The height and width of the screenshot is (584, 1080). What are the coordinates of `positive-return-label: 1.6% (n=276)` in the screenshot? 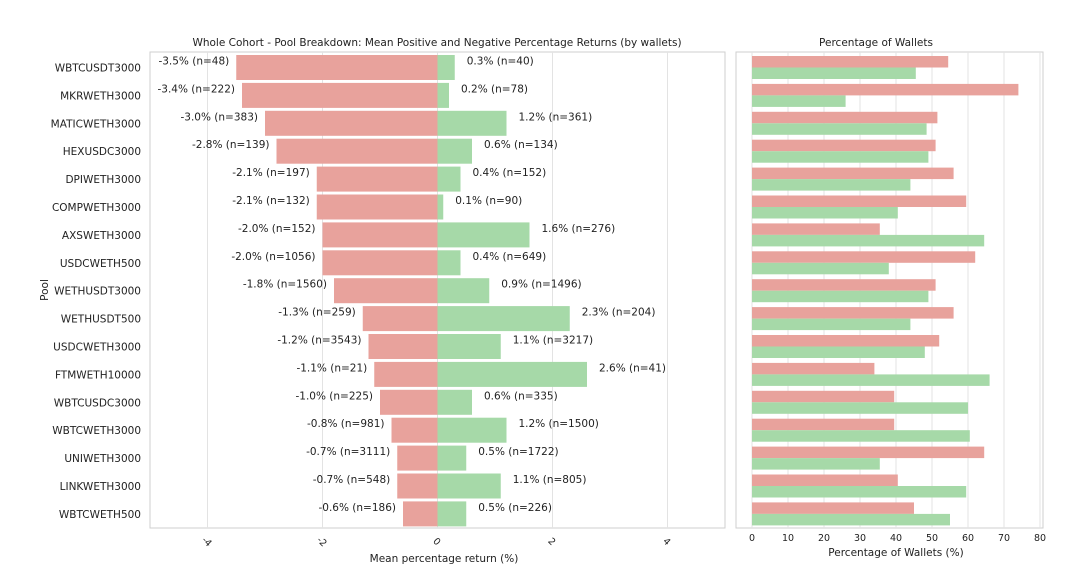 It's located at (579, 229).